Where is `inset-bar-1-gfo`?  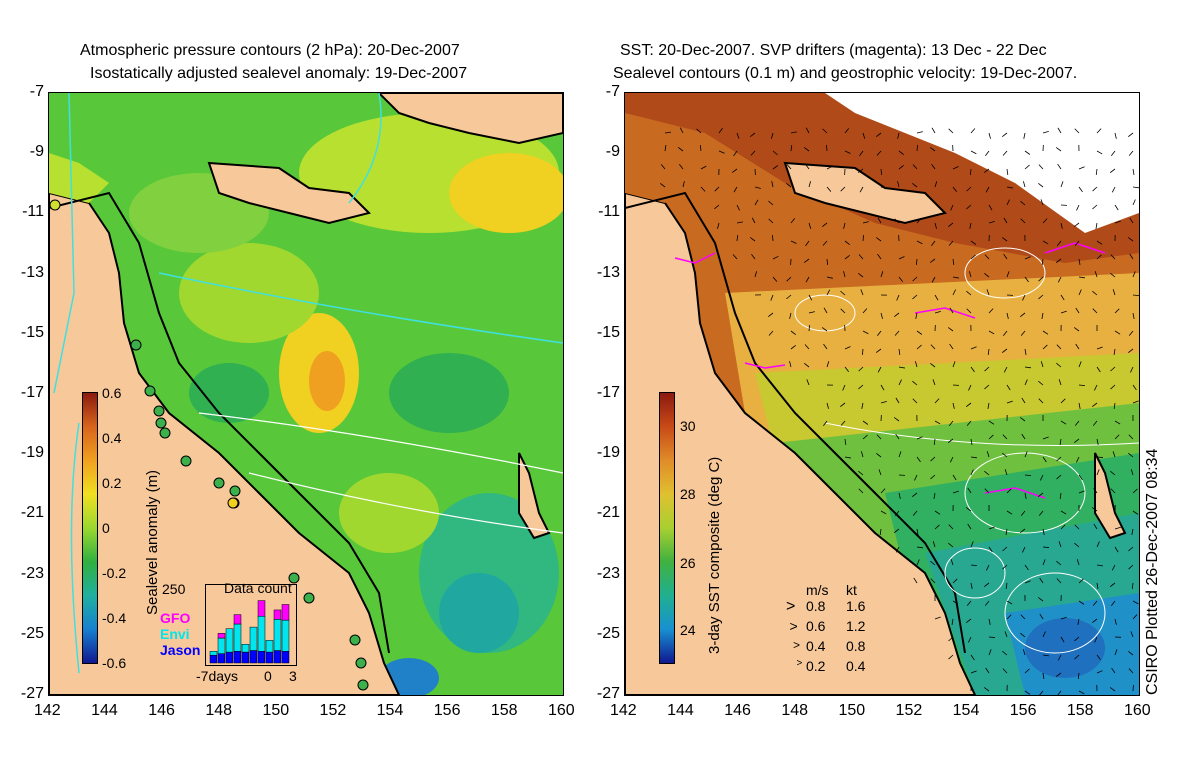
inset-bar-1-gfo is located at coordinates (221, 636).